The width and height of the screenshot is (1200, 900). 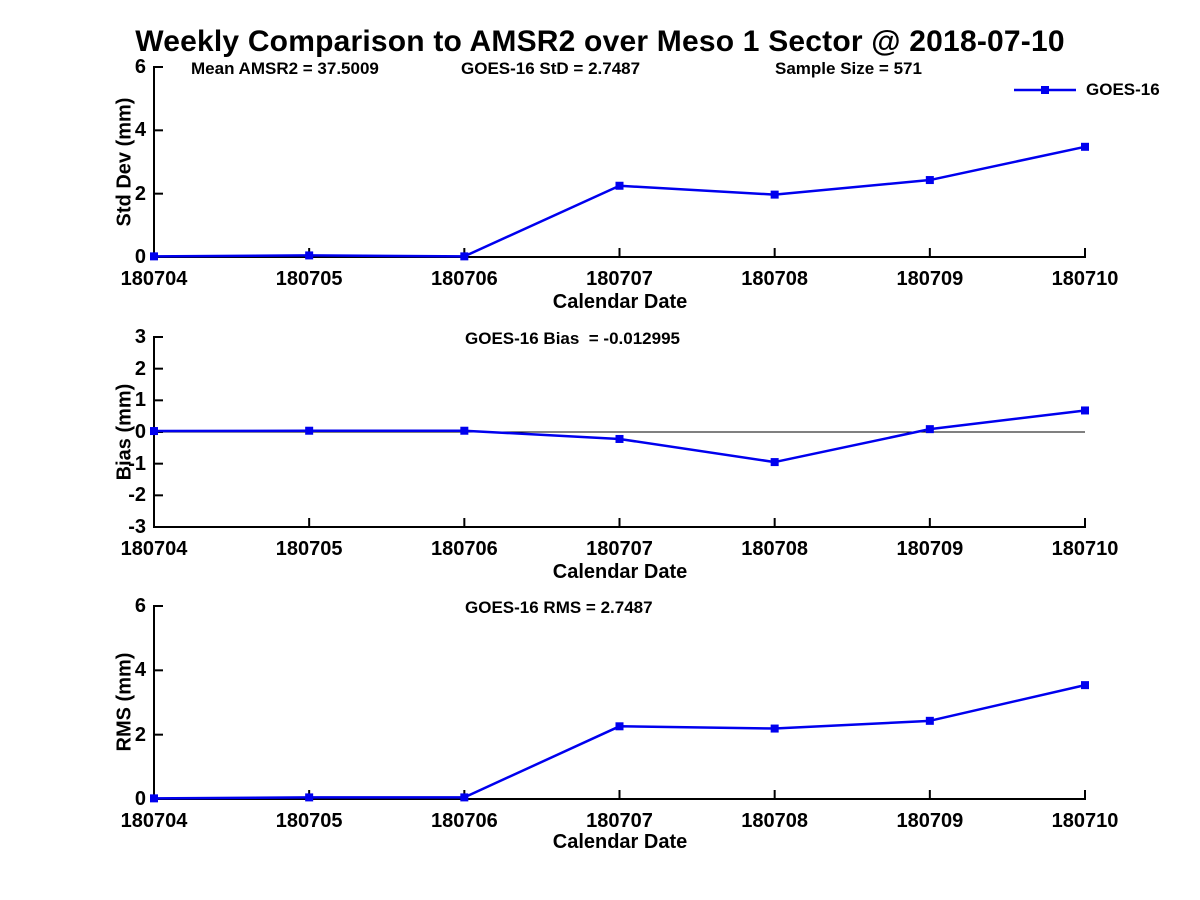 I want to click on y-tick-label: -3, so click(x=137, y=527).